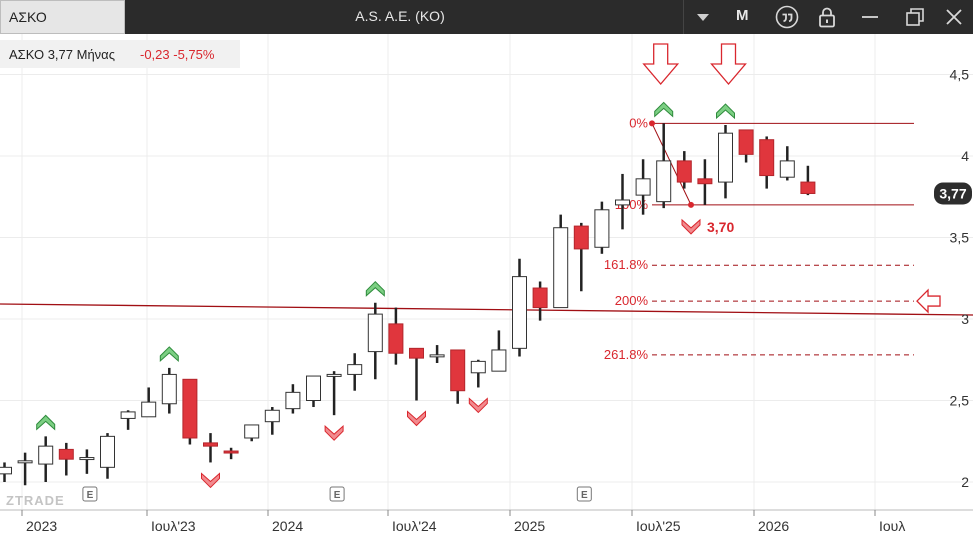  I want to click on x-tick-label: Ιουλ, so click(892, 526).